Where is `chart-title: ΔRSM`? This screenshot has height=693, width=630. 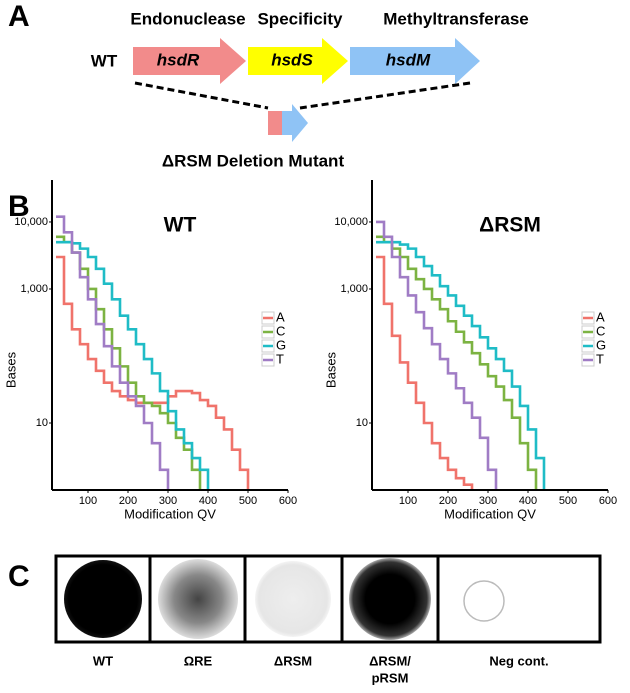 chart-title: ΔRSM is located at coordinates (510, 225).